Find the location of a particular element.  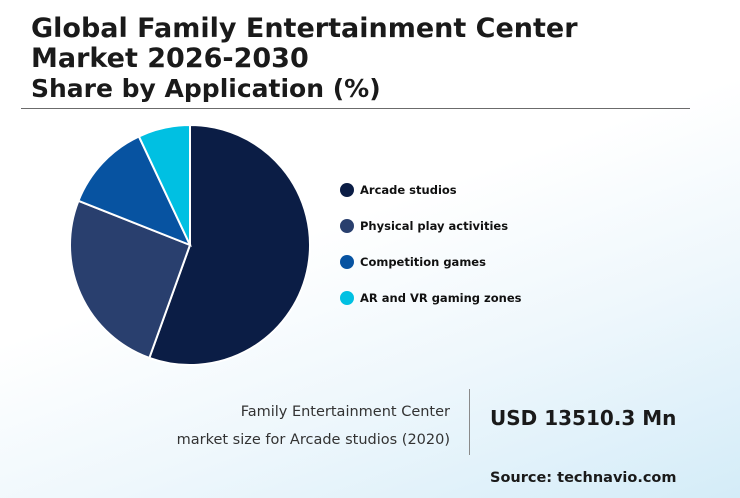

legend-swatch-arcade-studios is located at coordinates (347, 190).